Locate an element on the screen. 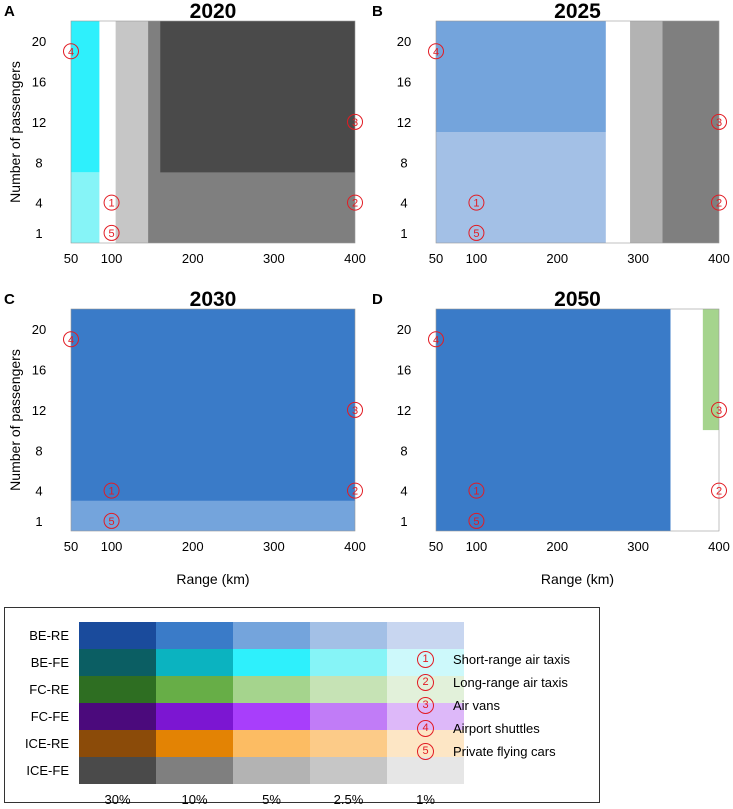 The image size is (733, 809). mode-number-icon: 1 is located at coordinates (425, 659).